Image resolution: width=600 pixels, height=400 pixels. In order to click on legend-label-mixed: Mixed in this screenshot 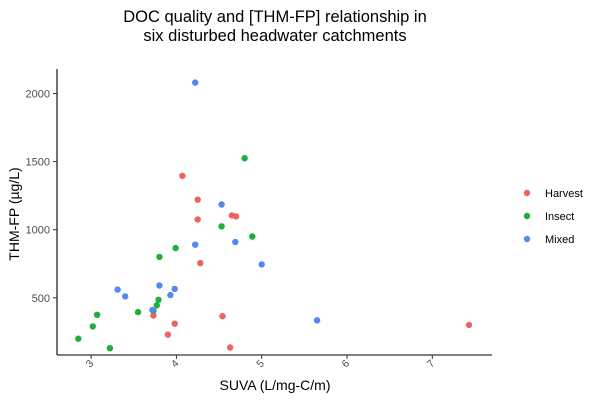, I will do `click(559, 240)`.